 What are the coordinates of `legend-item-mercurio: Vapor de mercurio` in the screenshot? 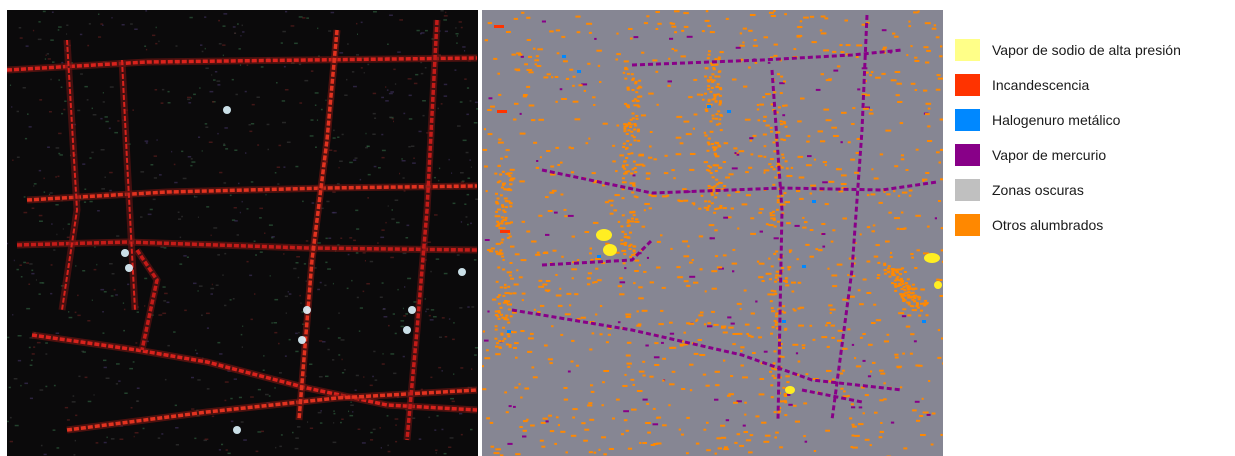 It's located at (1068, 154).